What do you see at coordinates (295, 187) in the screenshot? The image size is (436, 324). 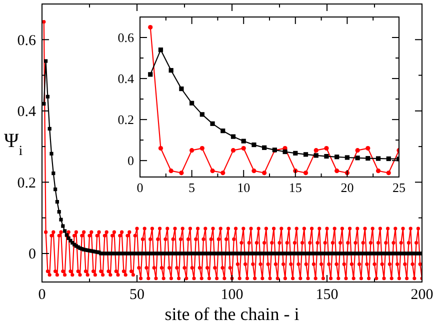 I see `x-tick-label: 15` at bounding box center [295, 187].